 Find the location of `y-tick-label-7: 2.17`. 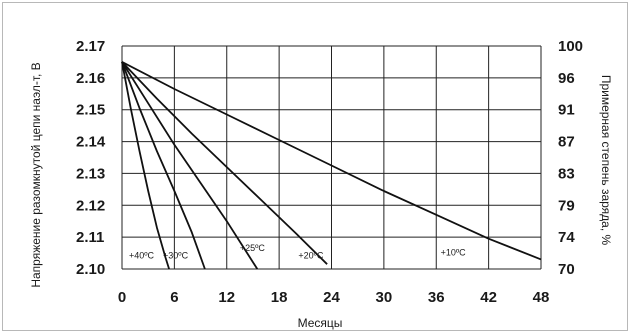

y-tick-label-7: 2.17 is located at coordinates (90, 46).